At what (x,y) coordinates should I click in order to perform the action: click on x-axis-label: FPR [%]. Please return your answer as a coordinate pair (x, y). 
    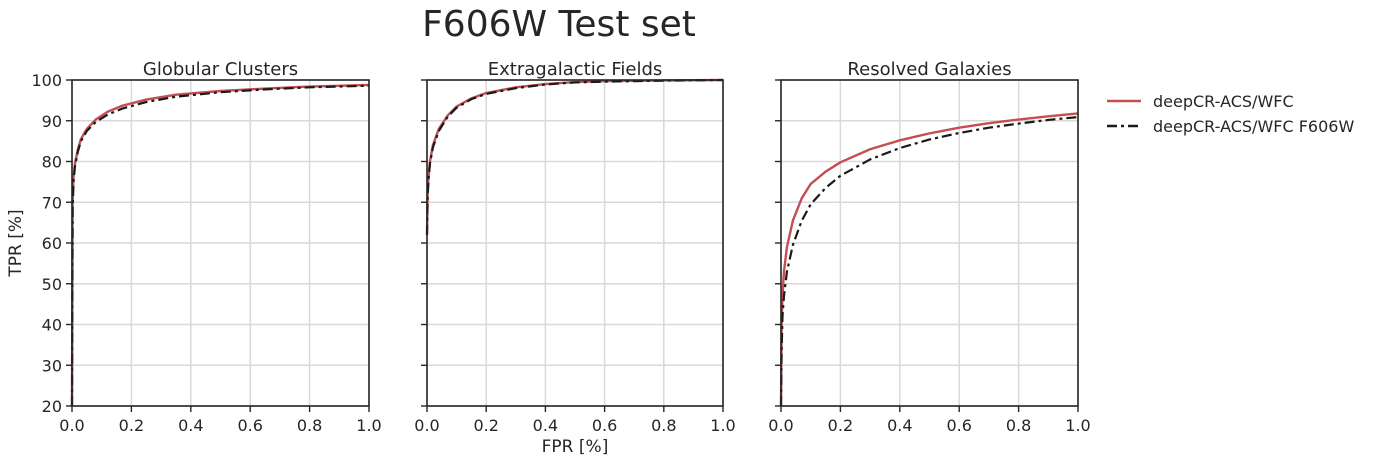
    Looking at the image, I should click on (575, 447).